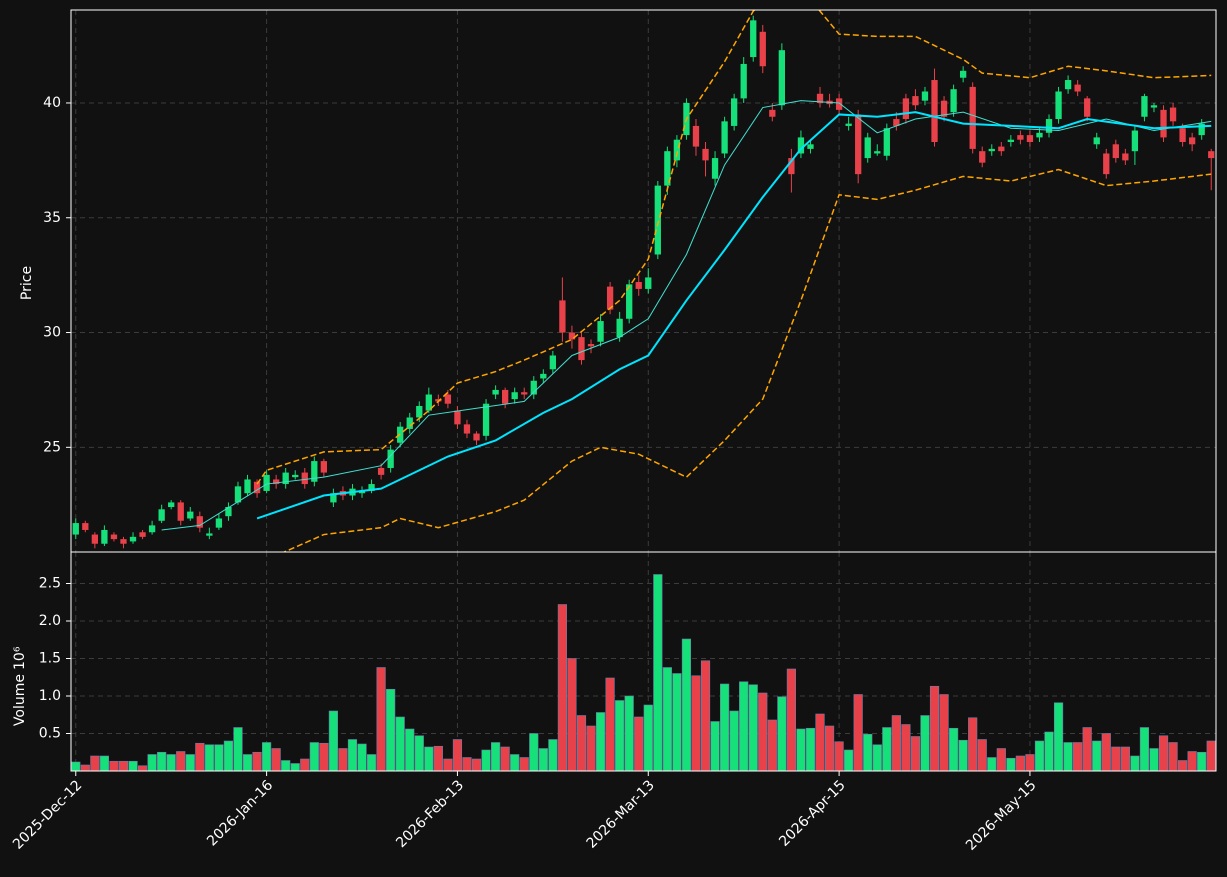  I want to click on y-tick-label: 1.5, so click(50, 659).